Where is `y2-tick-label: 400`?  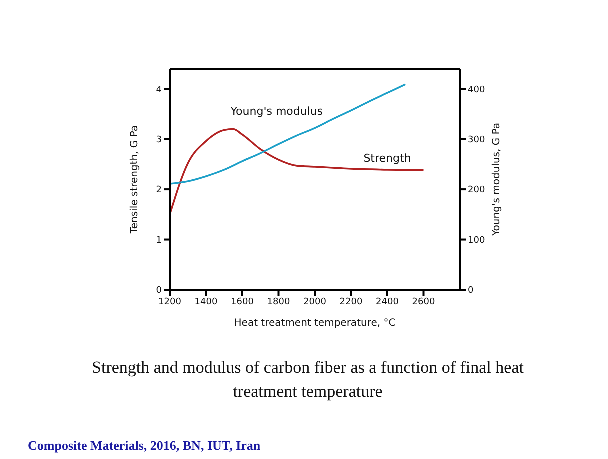 y2-tick-label: 400 is located at coordinates (477, 90).